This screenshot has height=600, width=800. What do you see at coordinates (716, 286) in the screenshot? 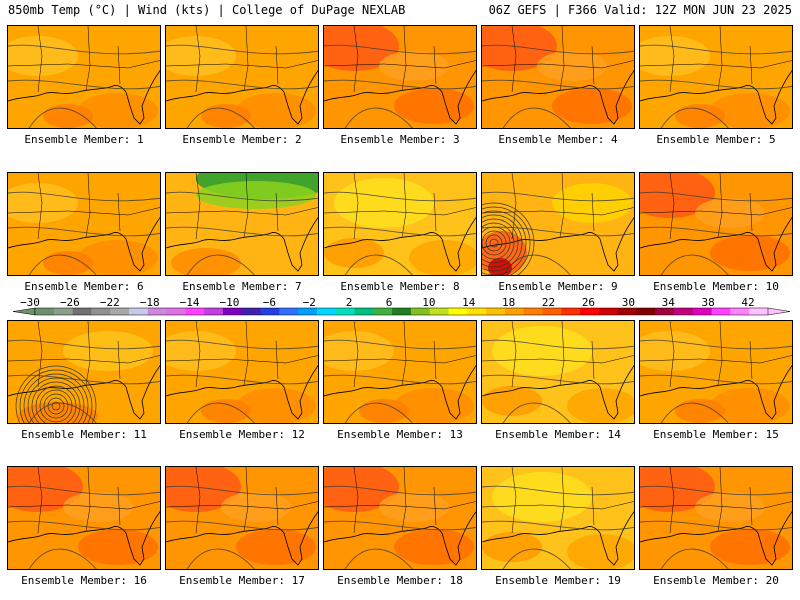
I see `ensemble-member-label: Ensemble Member: 10` at bounding box center [716, 286].